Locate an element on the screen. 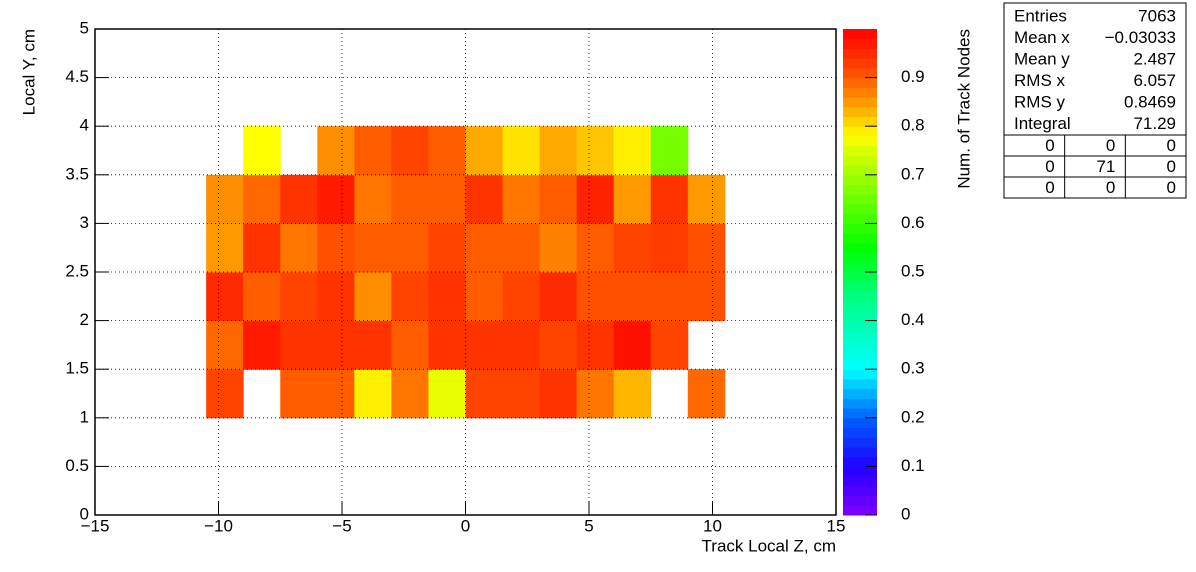 The image size is (1196, 572). stats-label: Mean y is located at coordinates (1042, 58).